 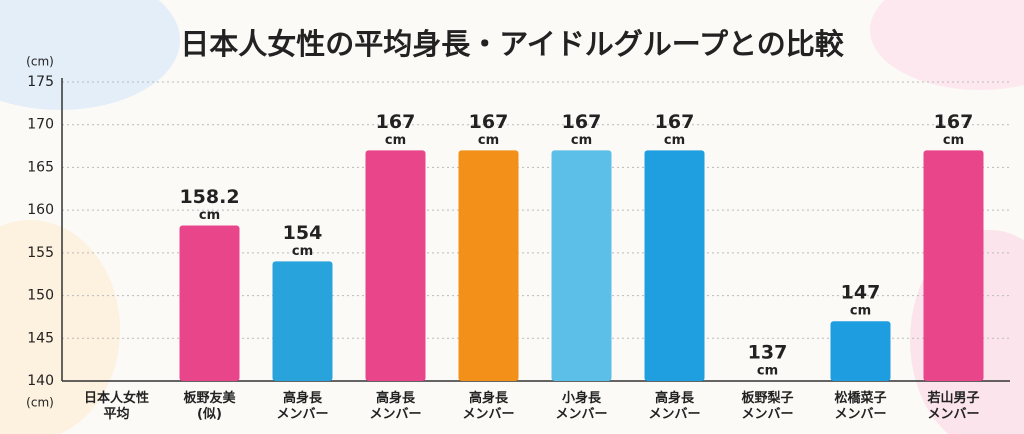 I want to click on y-tick-label: 140, so click(x=40, y=381).